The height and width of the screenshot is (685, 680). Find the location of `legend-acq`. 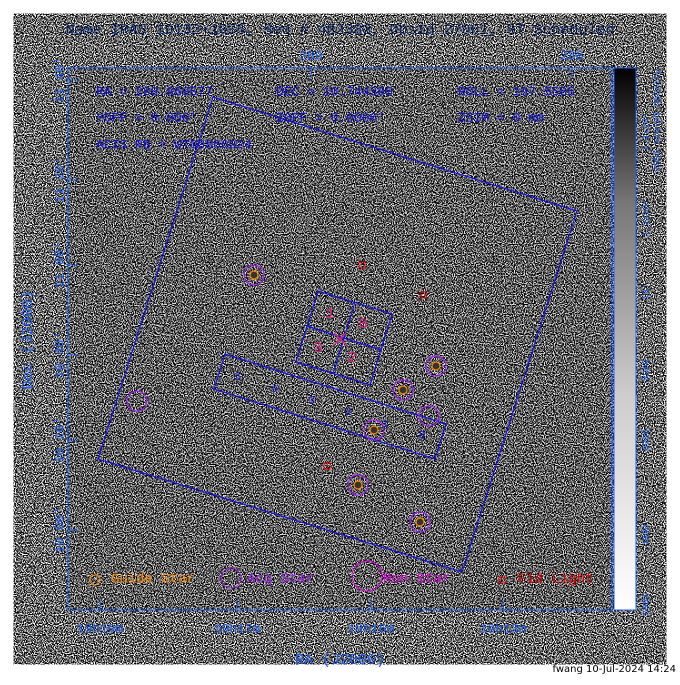

legend-acq is located at coordinates (231, 578).